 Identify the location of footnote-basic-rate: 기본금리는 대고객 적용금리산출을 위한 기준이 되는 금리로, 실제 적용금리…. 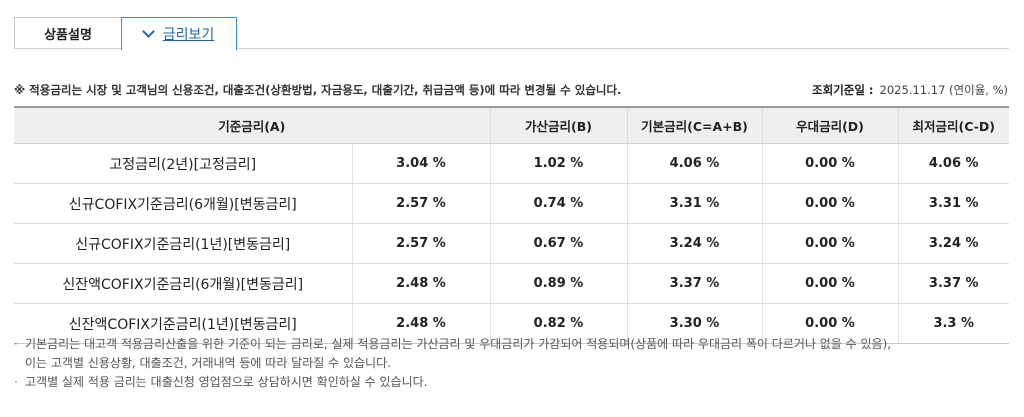
(514, 344).